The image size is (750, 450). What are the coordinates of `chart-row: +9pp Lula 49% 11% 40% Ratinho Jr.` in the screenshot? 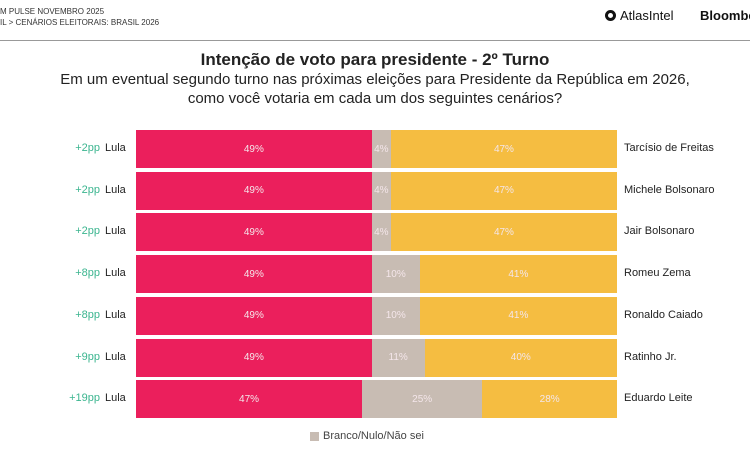 It's located at (375, 357).